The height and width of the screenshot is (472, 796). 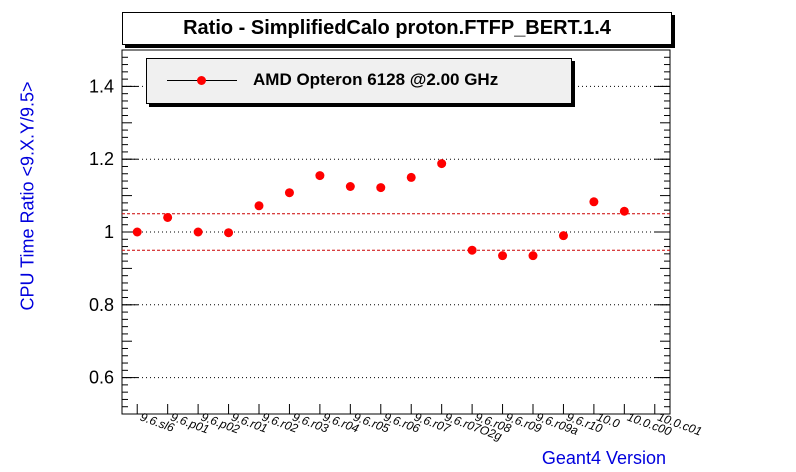 What do you see at coordinates (101, 305) in the screenshot?
I see `y-tick-label: 0.8` at bounding box center [101, 305].